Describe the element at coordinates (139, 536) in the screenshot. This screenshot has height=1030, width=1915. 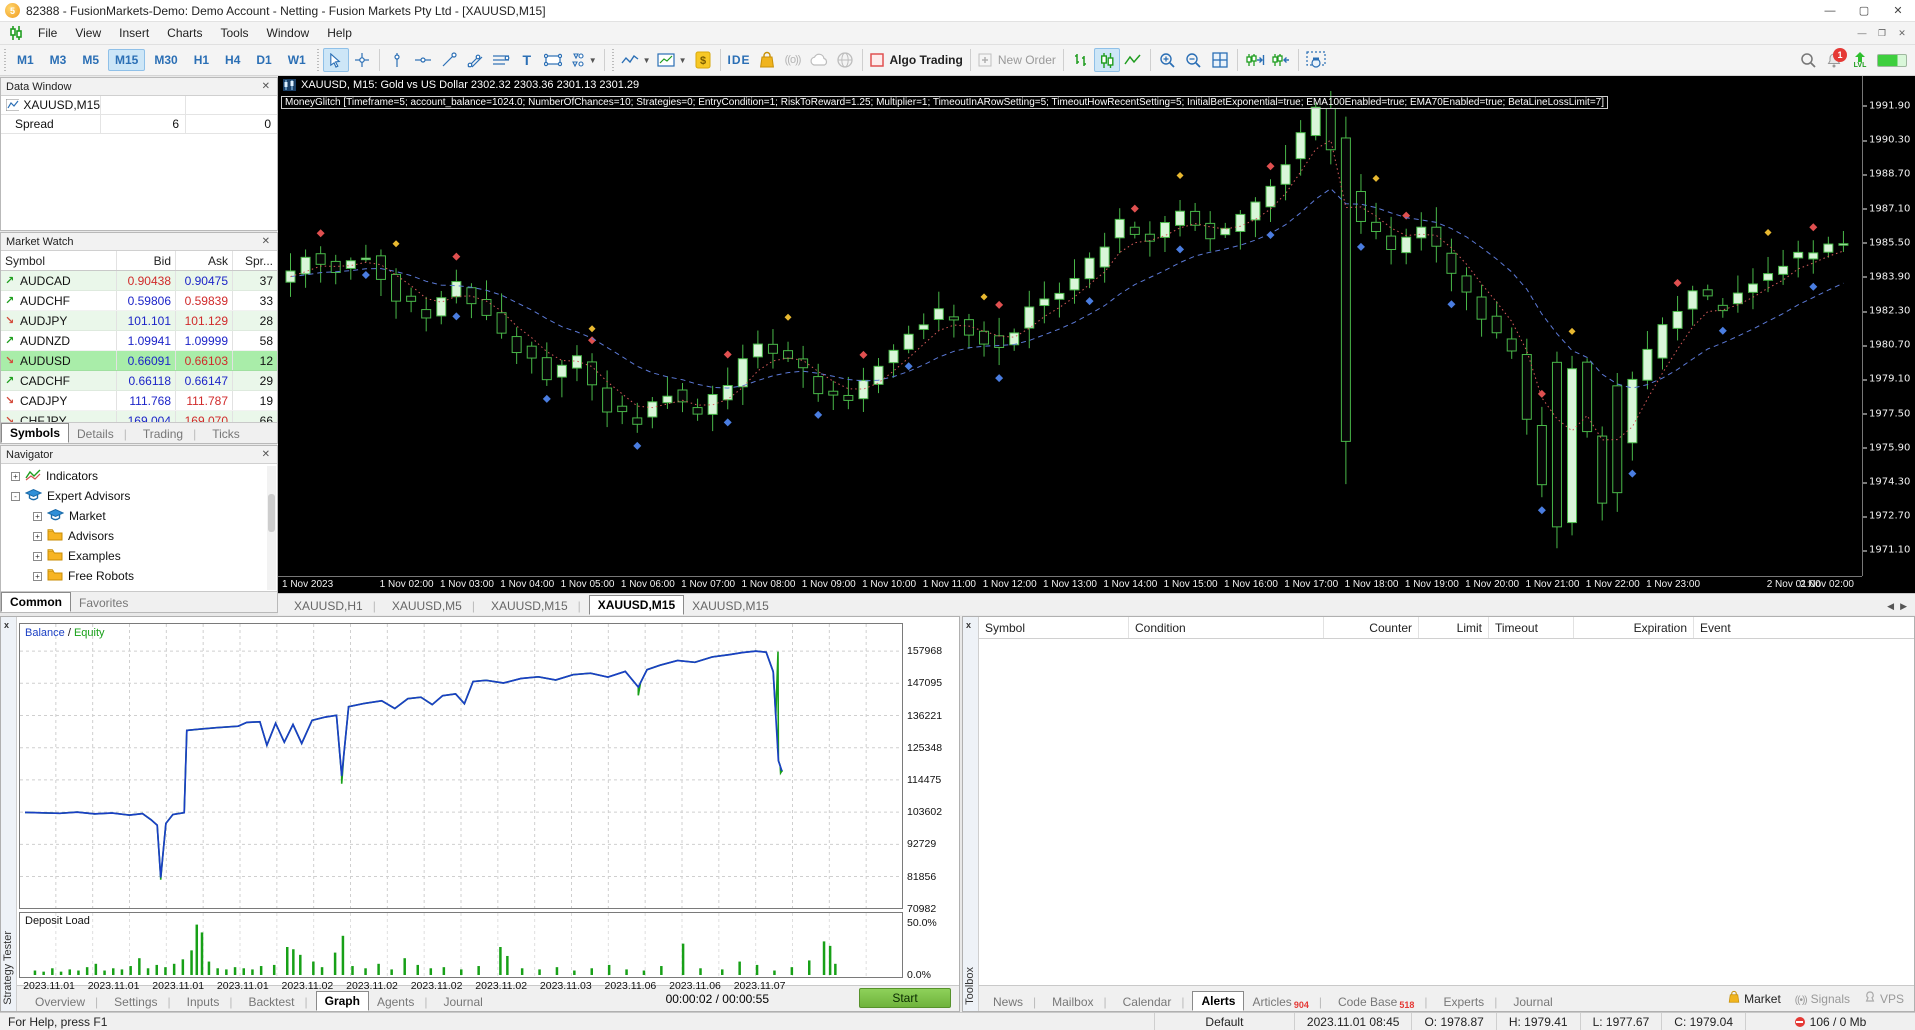
I see `navigator-item-advisors: + Advisors` at that location.